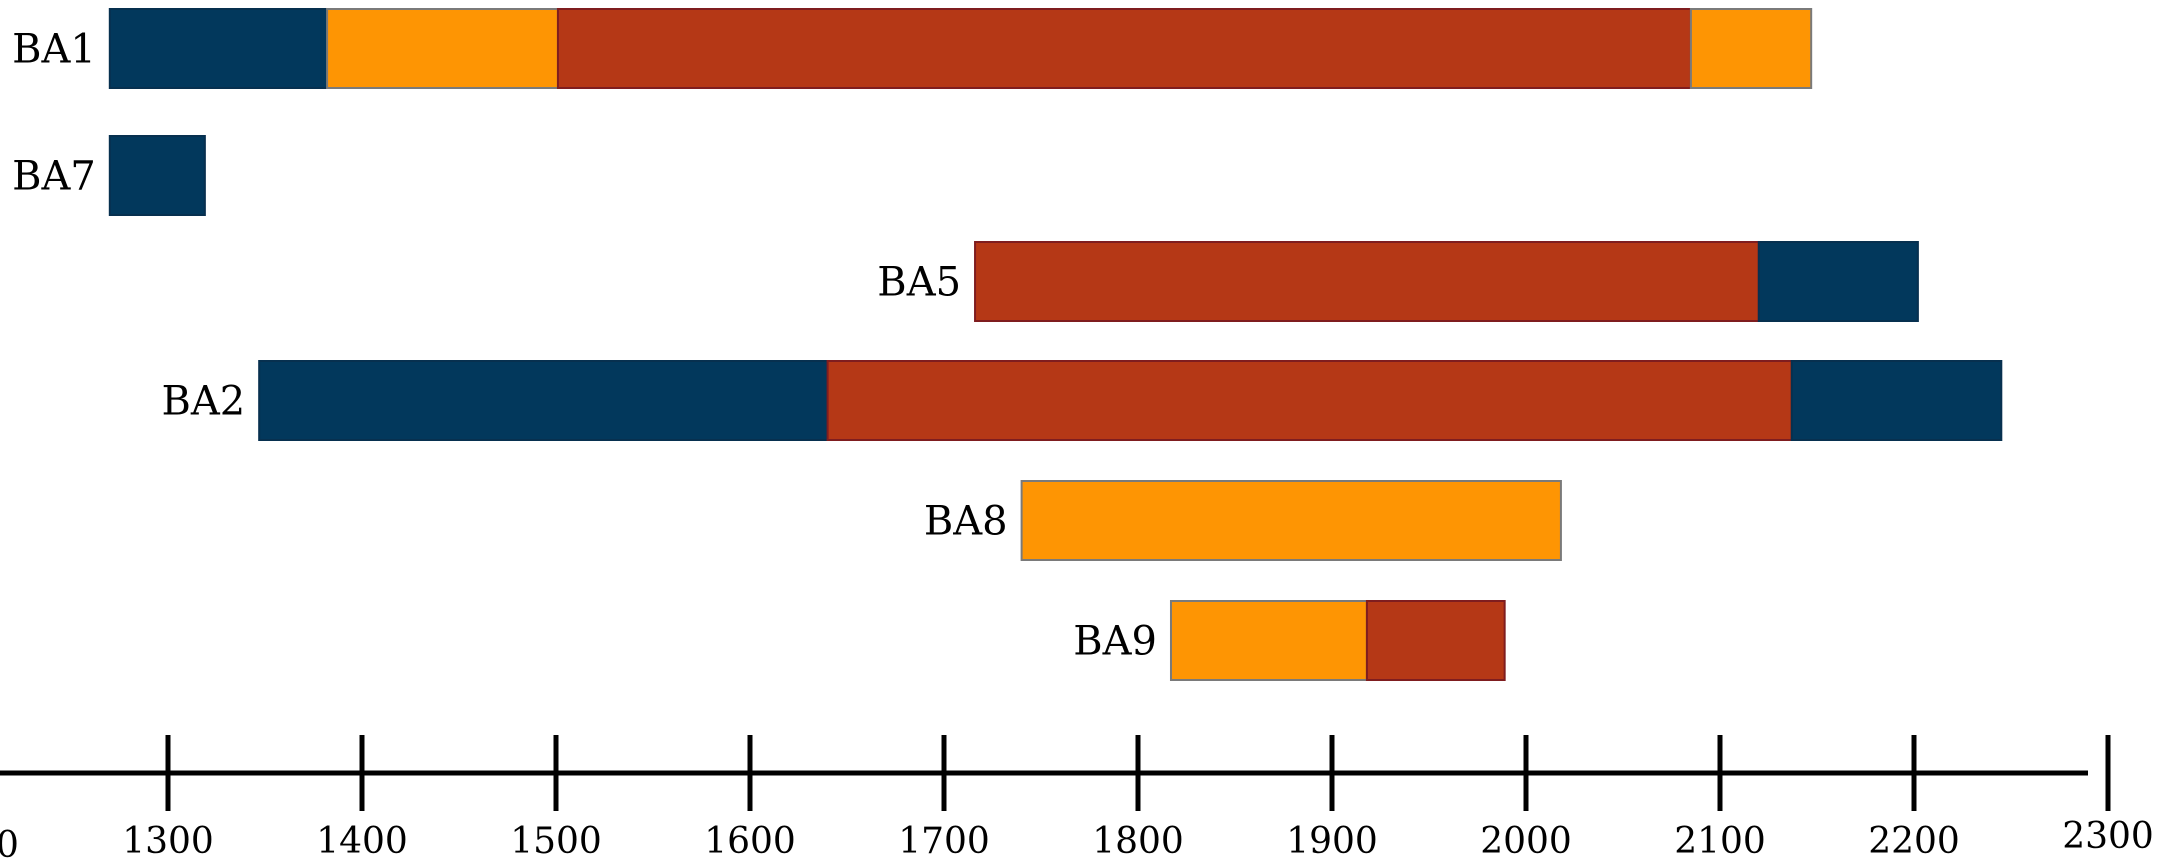  I want to click on x-tick-label-3: 1500, so click(556, 840).